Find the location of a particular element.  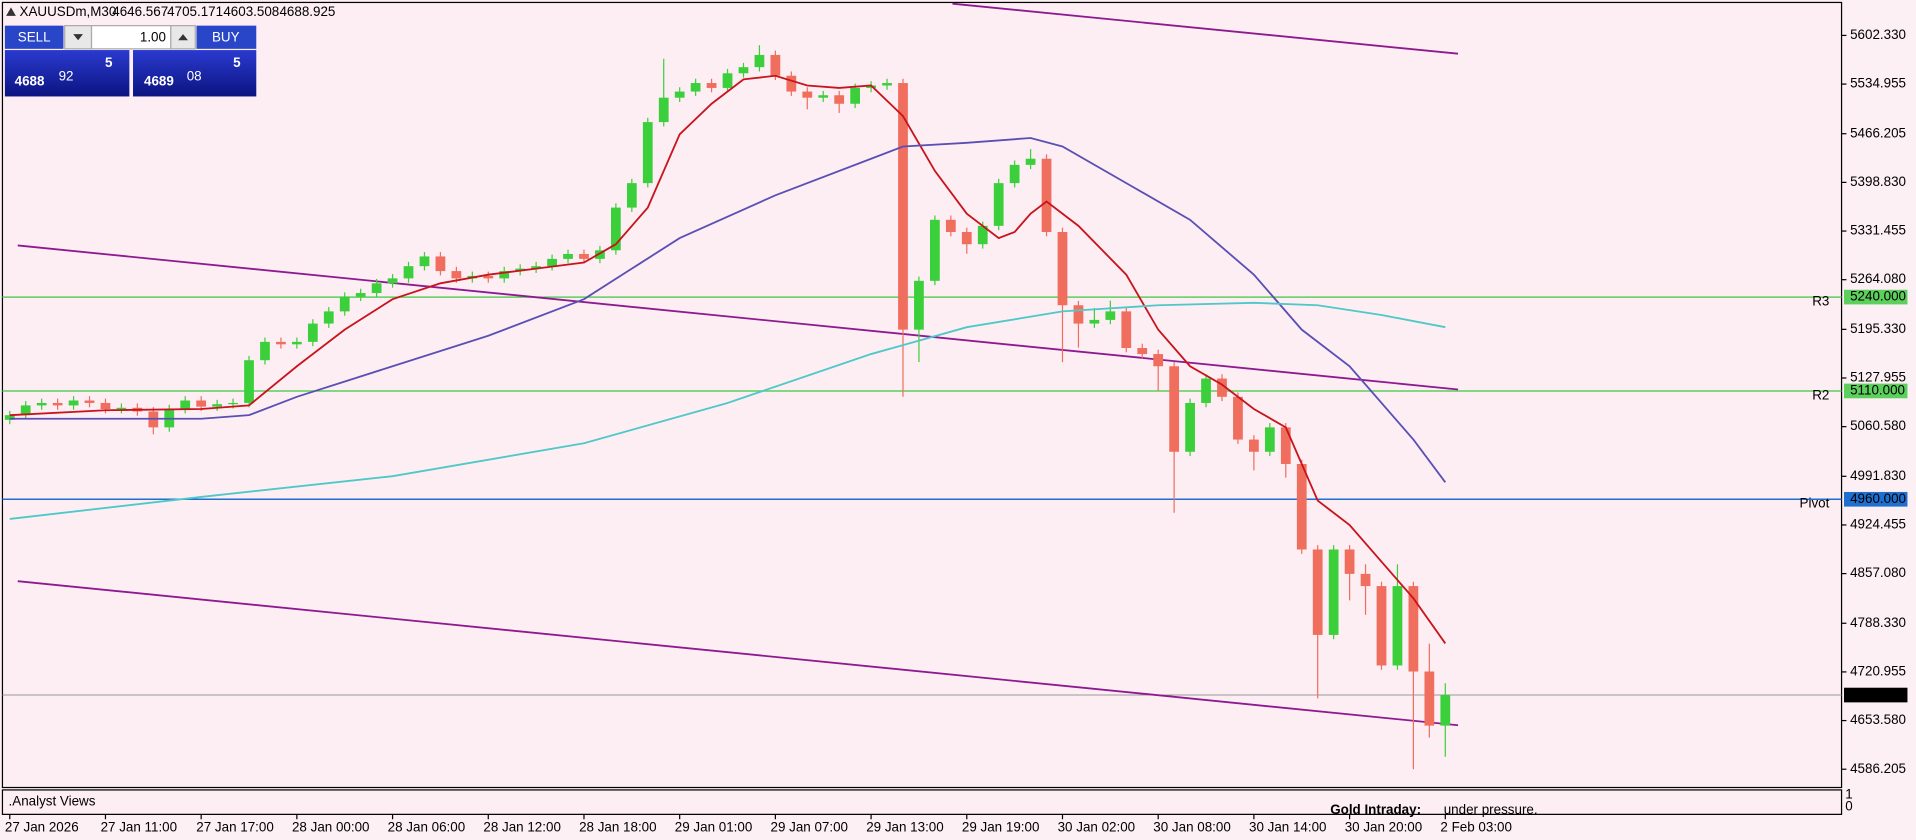

quote-close: 4688.925 is located at coordinates (307, 11).